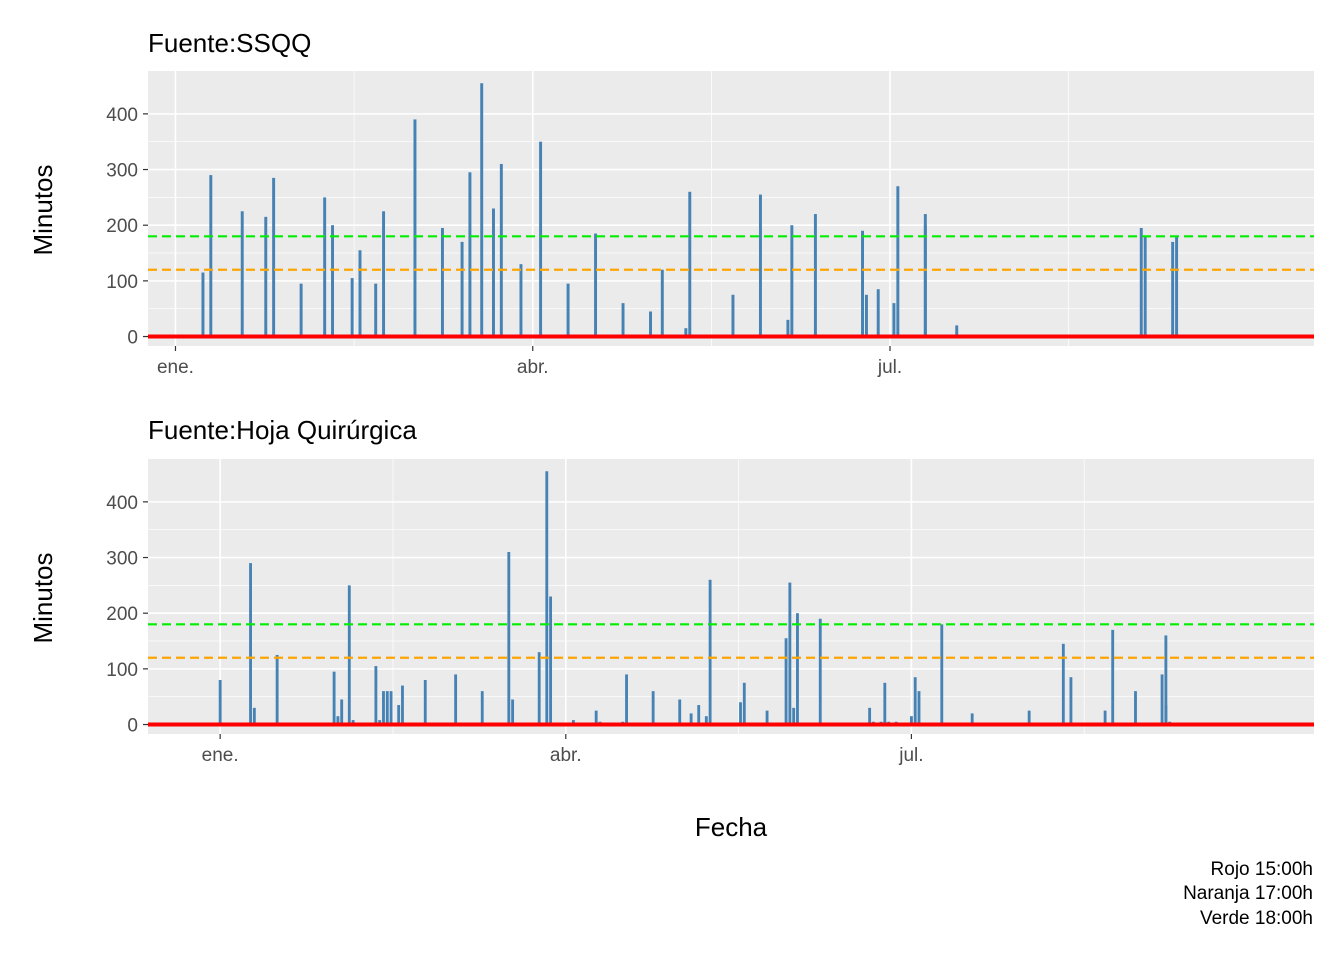 This screenshot has width=1344, height=960. What do you see at coordinates (122, 115) in the screenshot?
I see `y-tick-label: 400` at bounding box center [122, 115].